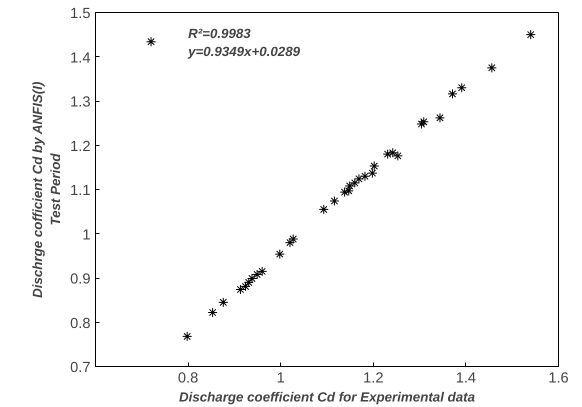 This screenshot has width=582, height=407. What do you see at coordinates (47, 189) in the screenshot?
I see `y-axis-title: Dischrge cofficient Cd by ANFIS(I) Test Period` at bounding box center [47, 189].